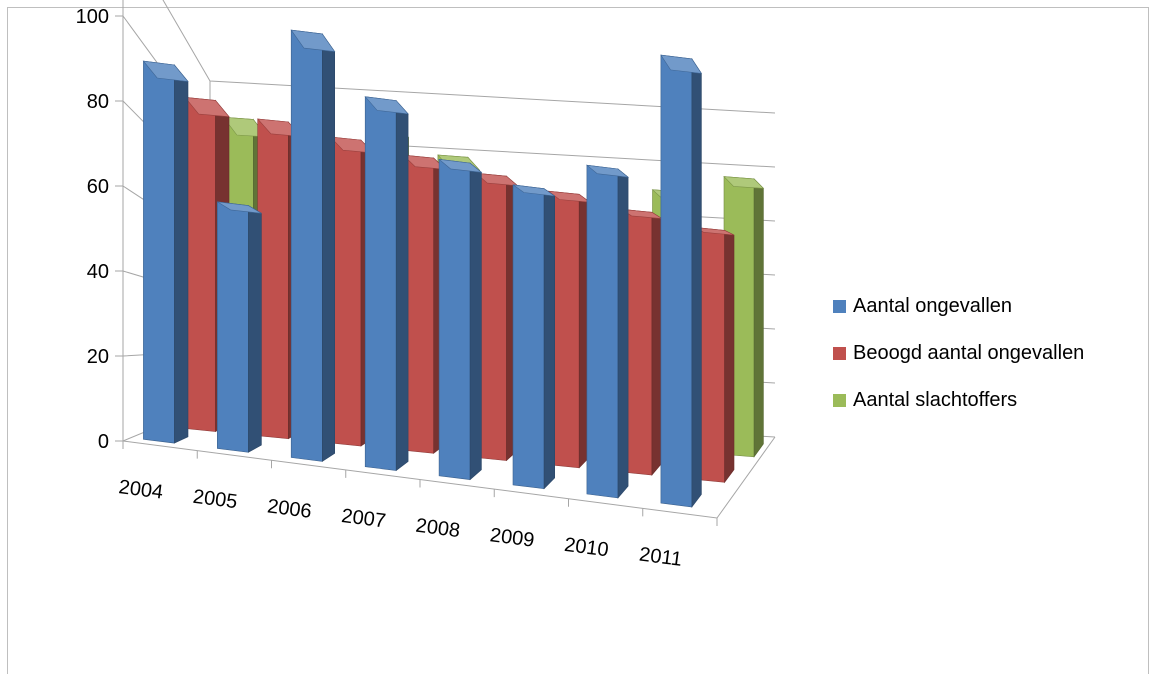 This screenshot has height=675, width=1152. Describe the element at coordinates (98, 102) in the screenshot. I see `ytick-label-4: 80` at that location.